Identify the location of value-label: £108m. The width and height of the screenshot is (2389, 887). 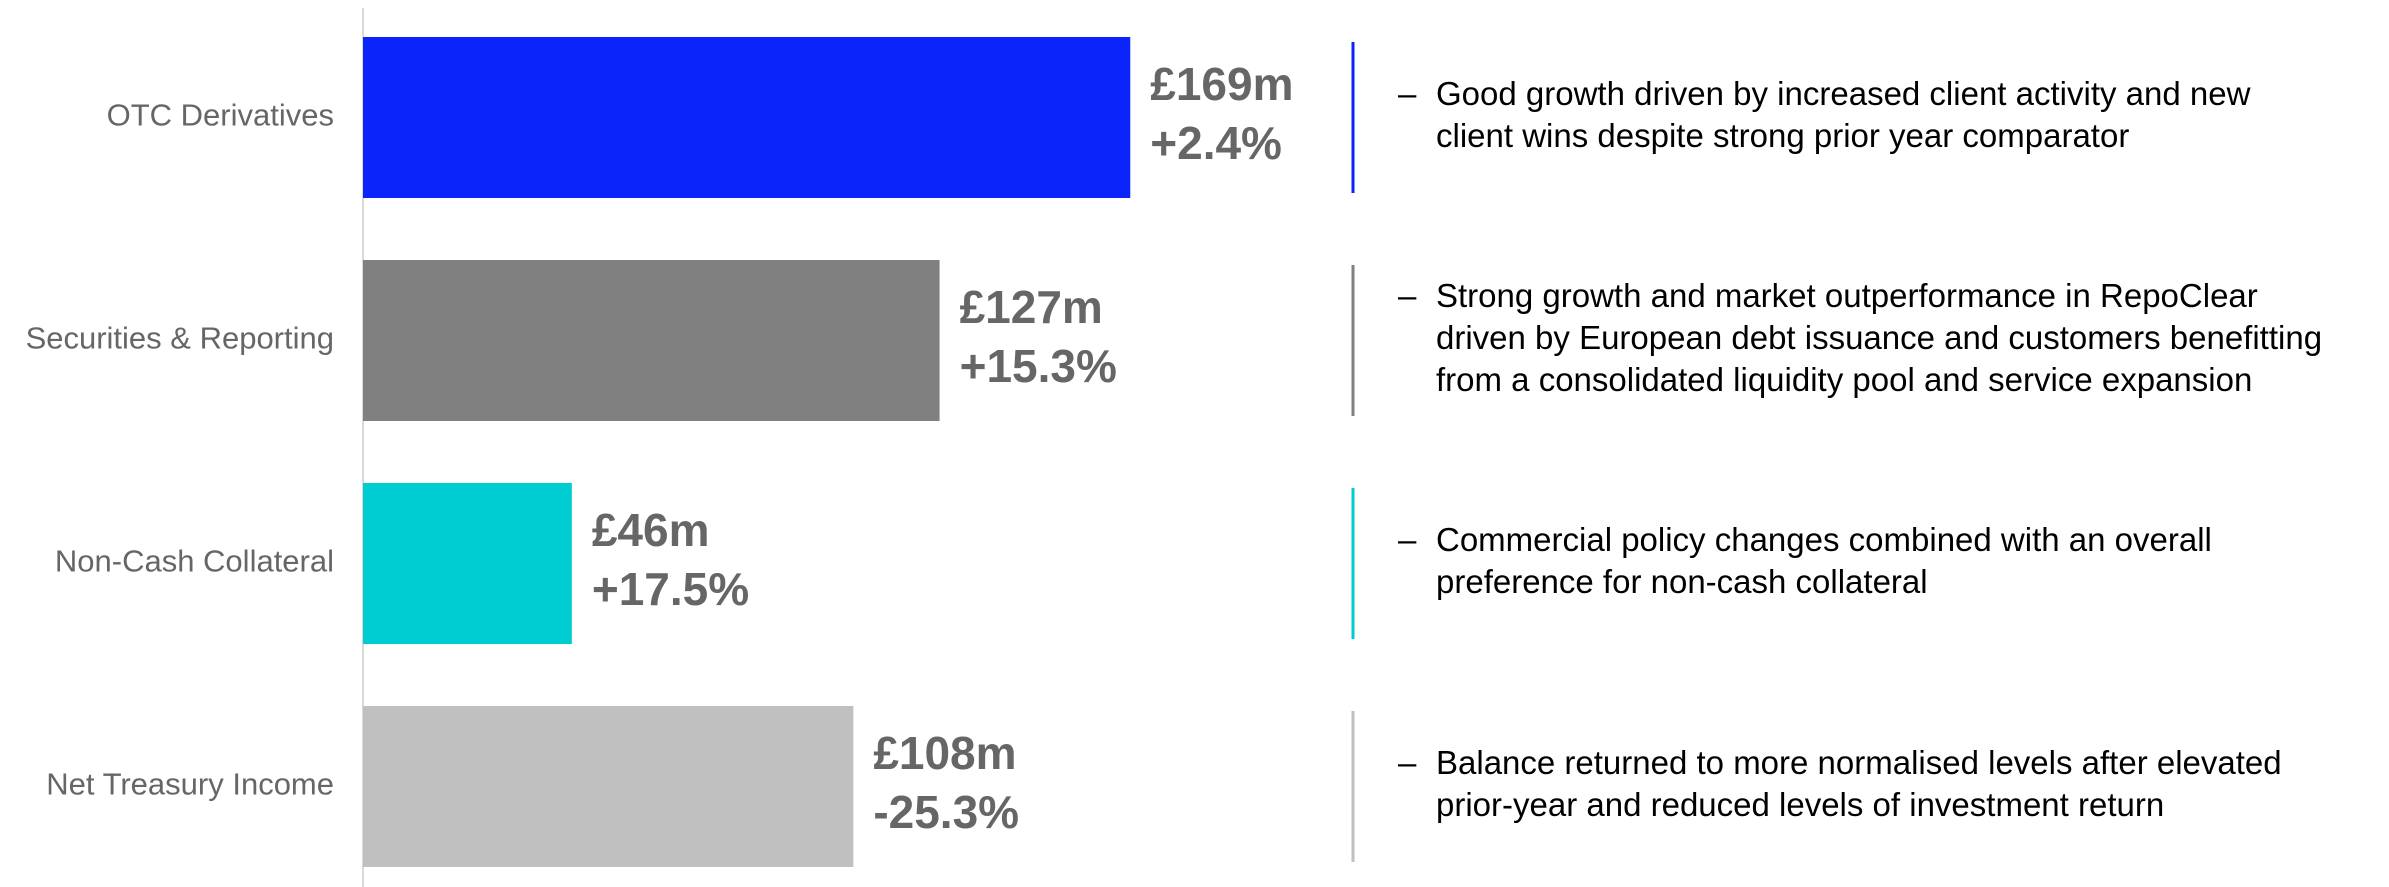
(944, 753).